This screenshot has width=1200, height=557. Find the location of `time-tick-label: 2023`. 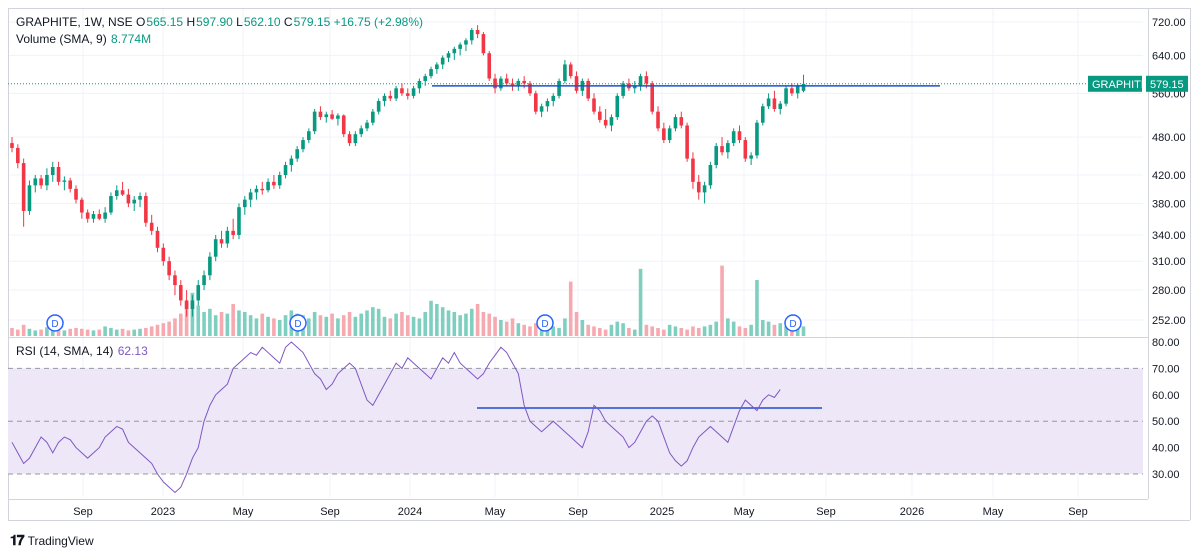

time-tick-label: 2023 is located at coordinates (163, 512).